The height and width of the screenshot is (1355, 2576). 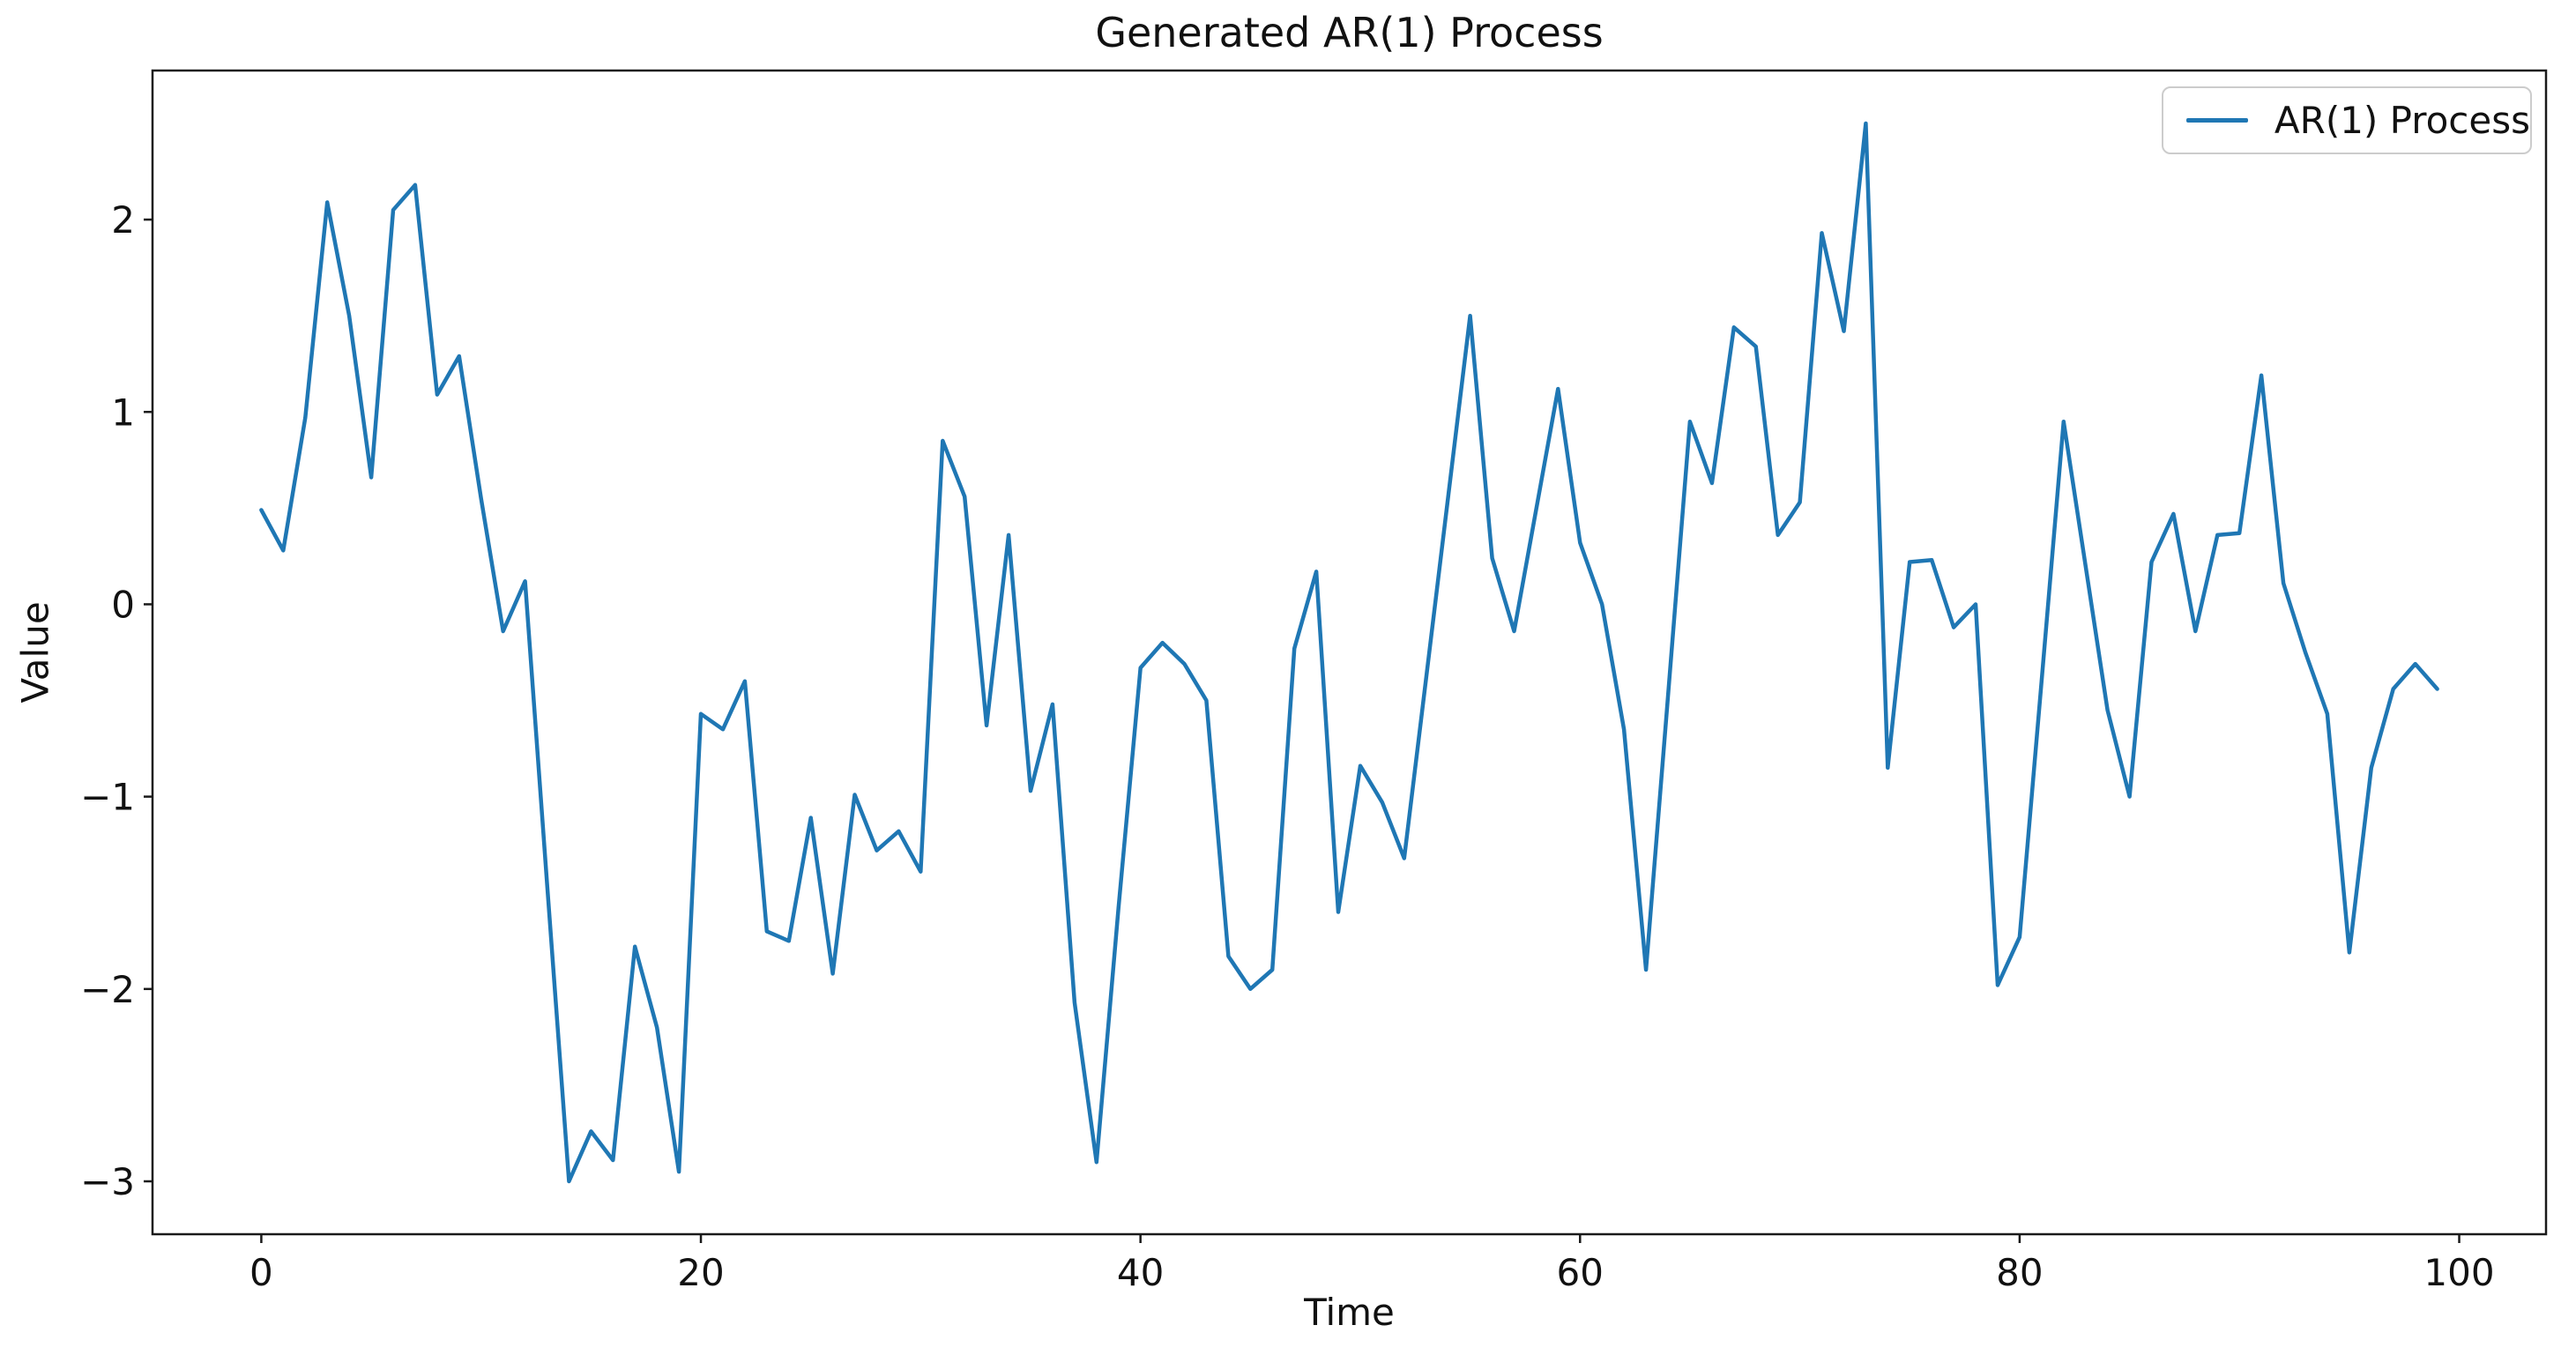 I want to click on legend: AR(1) Process, so click(x=2347, y=120).